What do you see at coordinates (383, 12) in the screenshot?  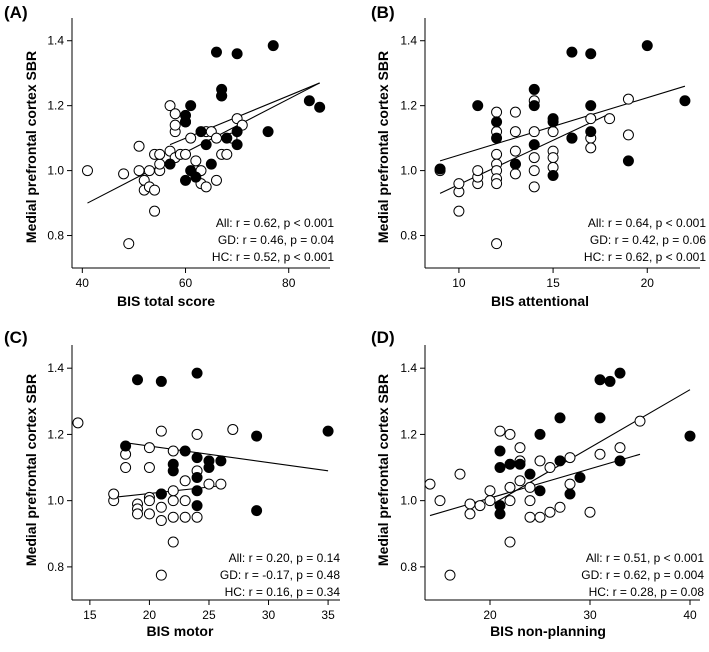 I see `panel-label: (B)` at bounding box center [383, 12].